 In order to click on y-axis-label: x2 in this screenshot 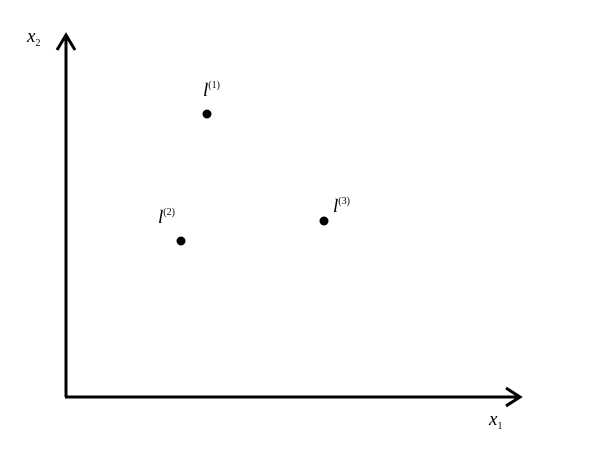, I will do `click(33, 37)`.